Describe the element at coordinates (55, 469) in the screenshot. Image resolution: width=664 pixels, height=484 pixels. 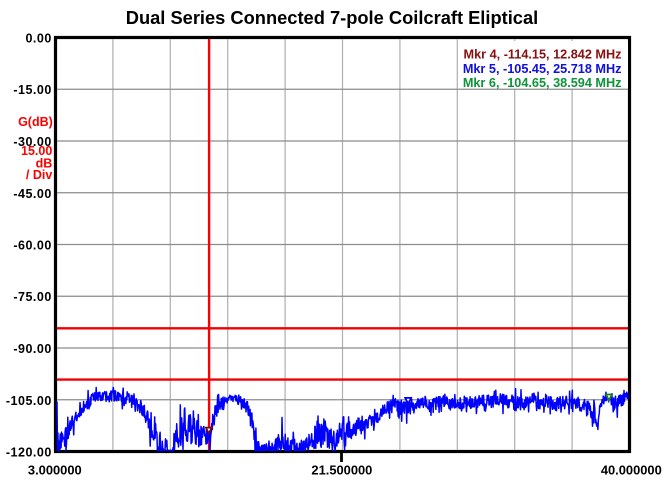
I see `svg-text: 3.000000` at that location.